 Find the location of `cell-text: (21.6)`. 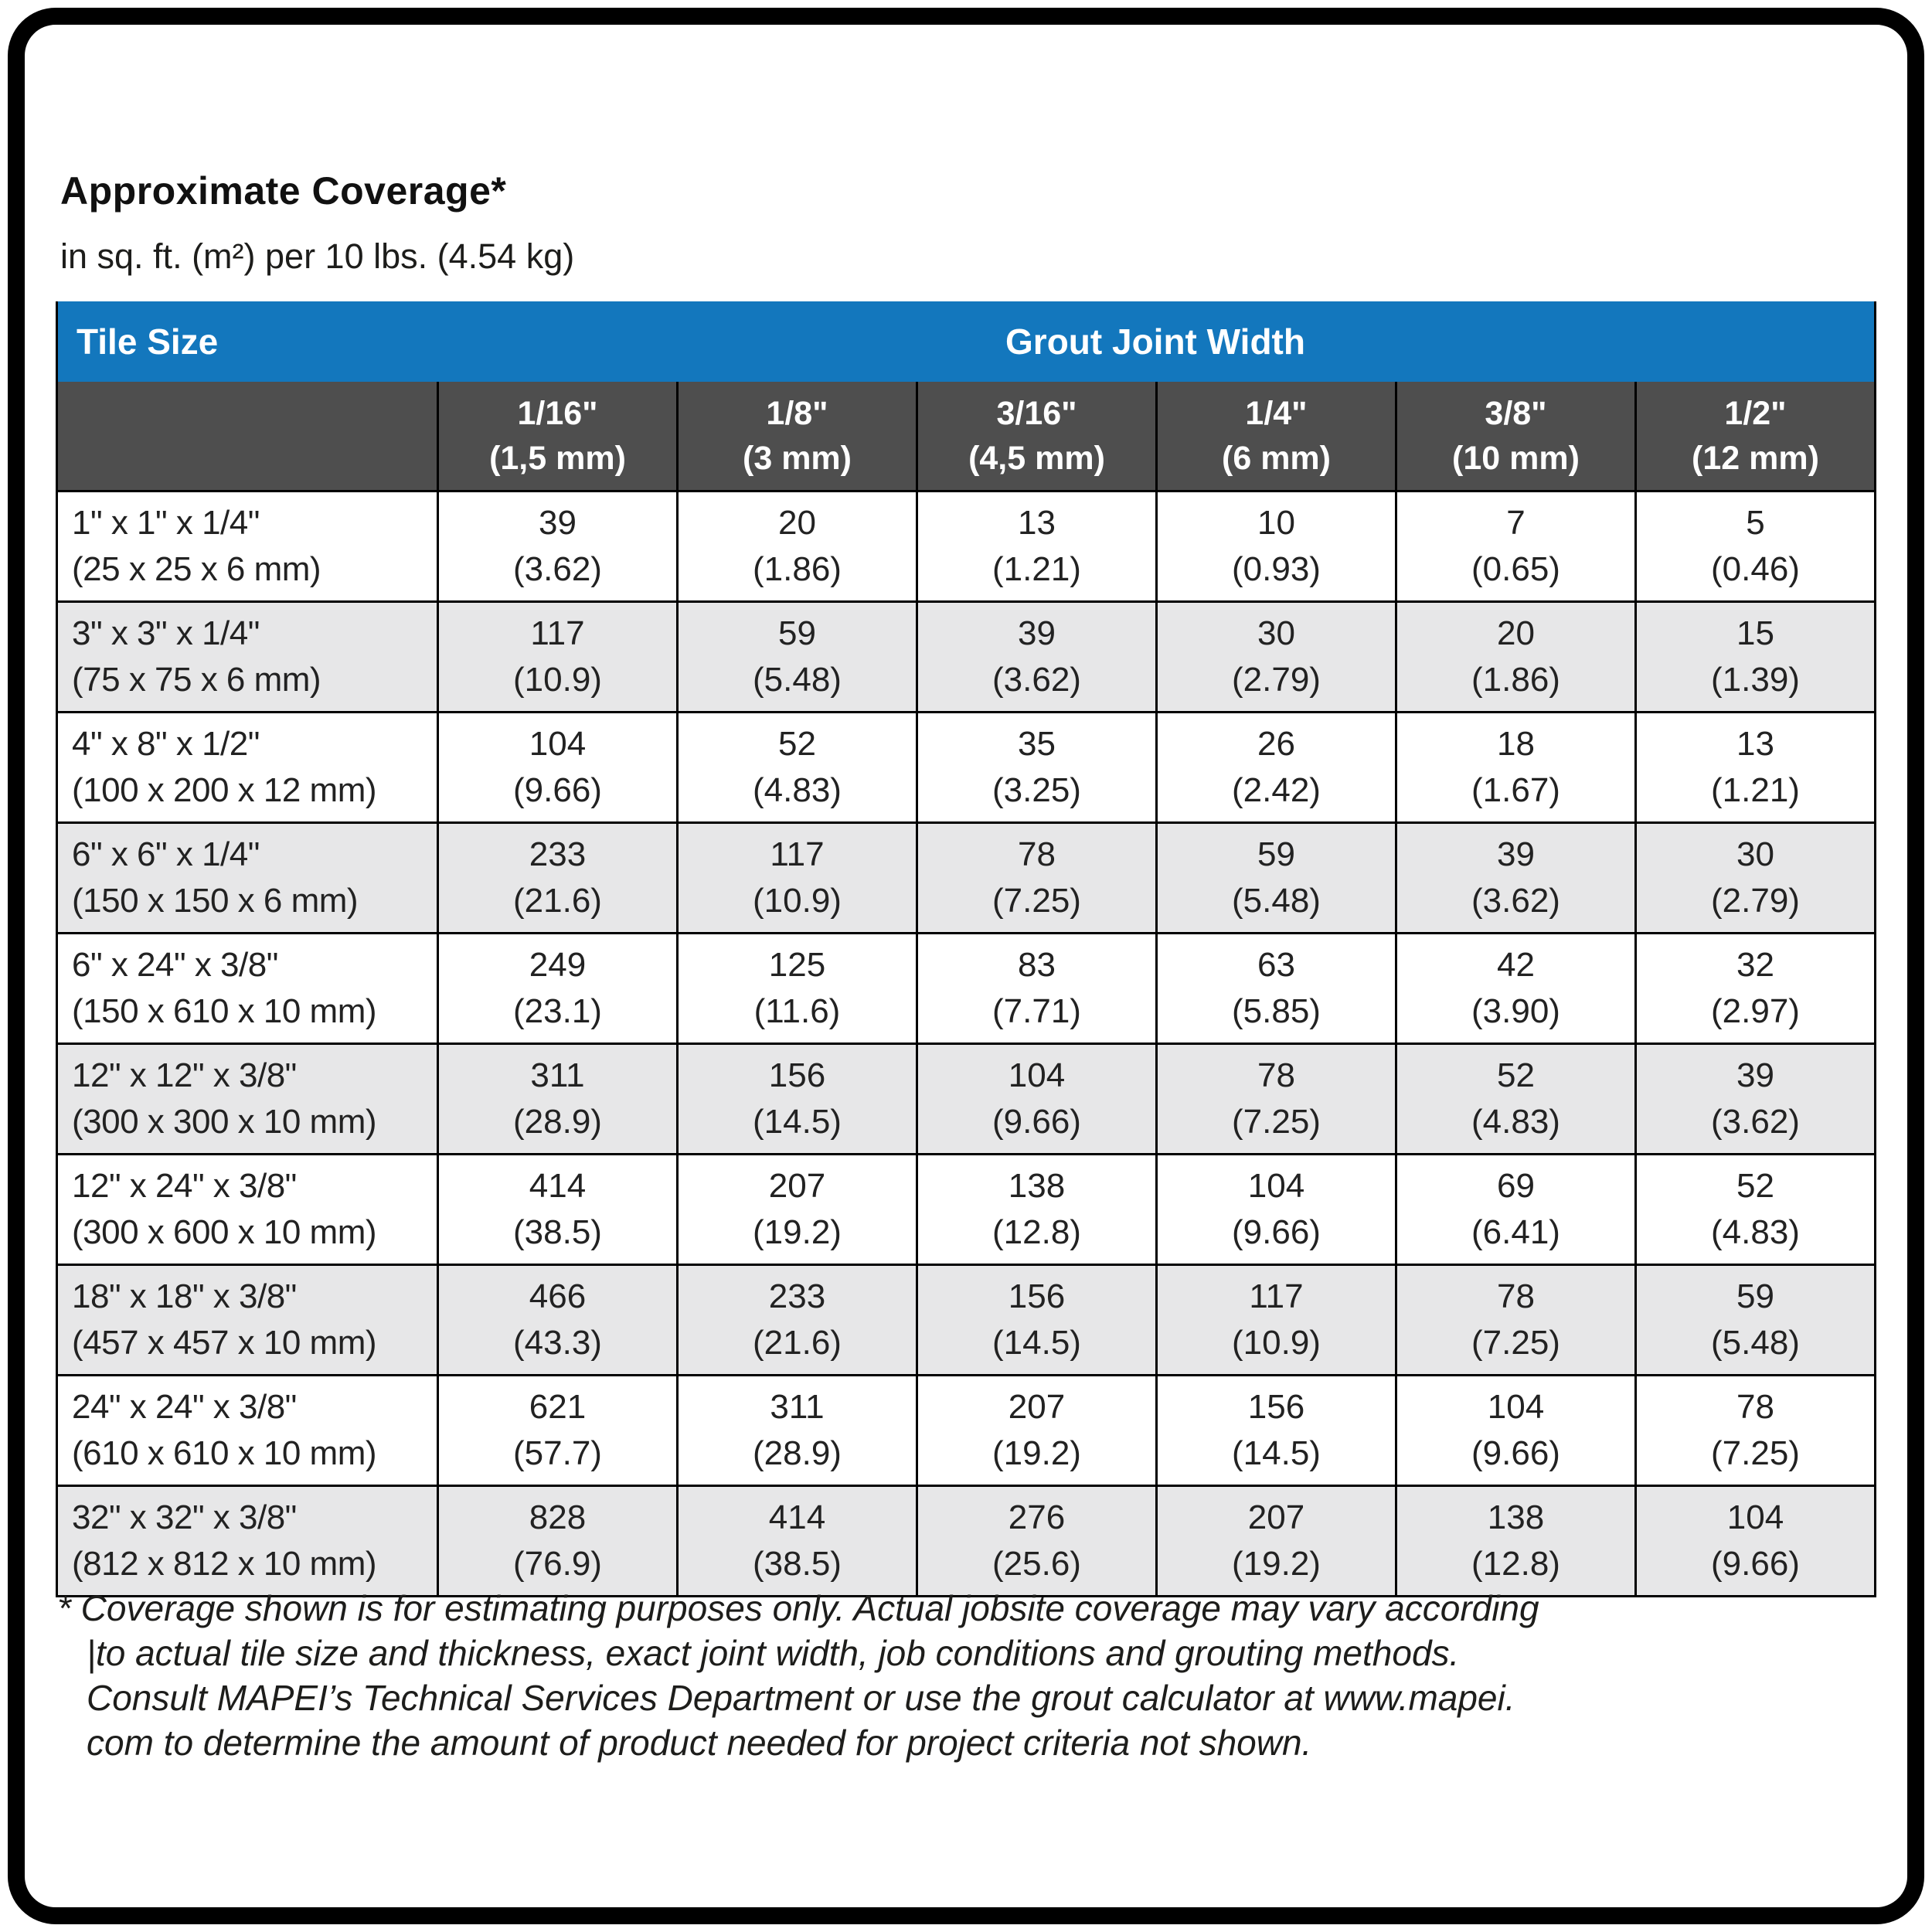

cell-text: (21.6) is located at coordinates (798, 1343).